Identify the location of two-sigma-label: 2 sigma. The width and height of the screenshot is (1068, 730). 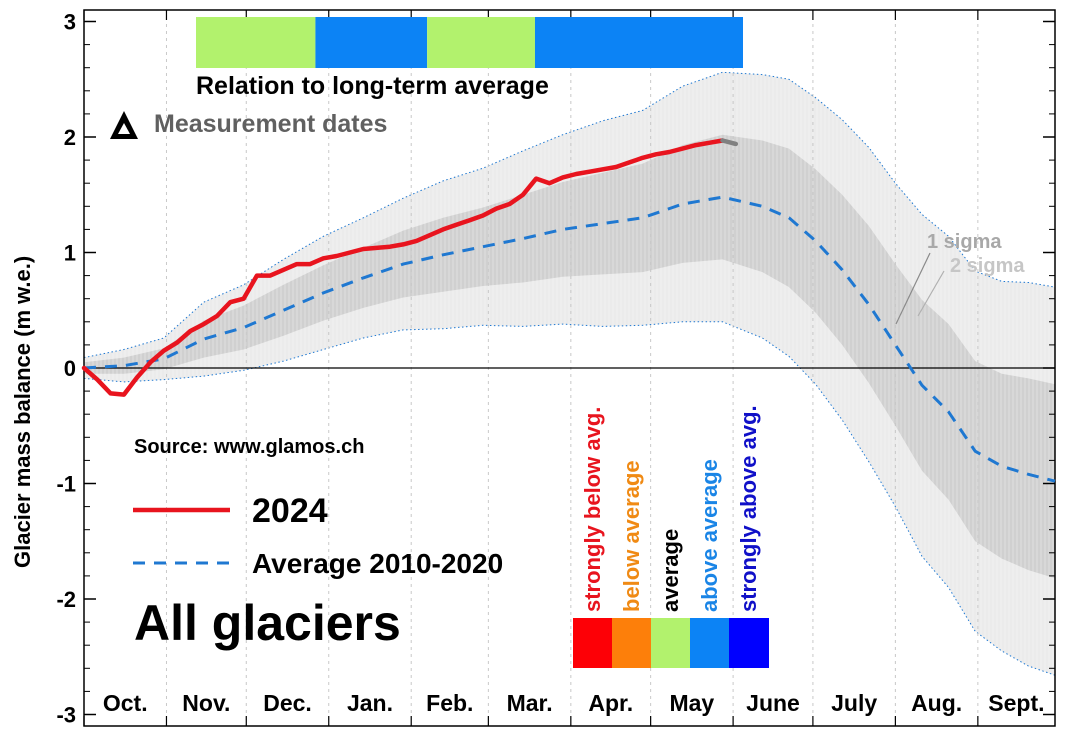
(987, 266).